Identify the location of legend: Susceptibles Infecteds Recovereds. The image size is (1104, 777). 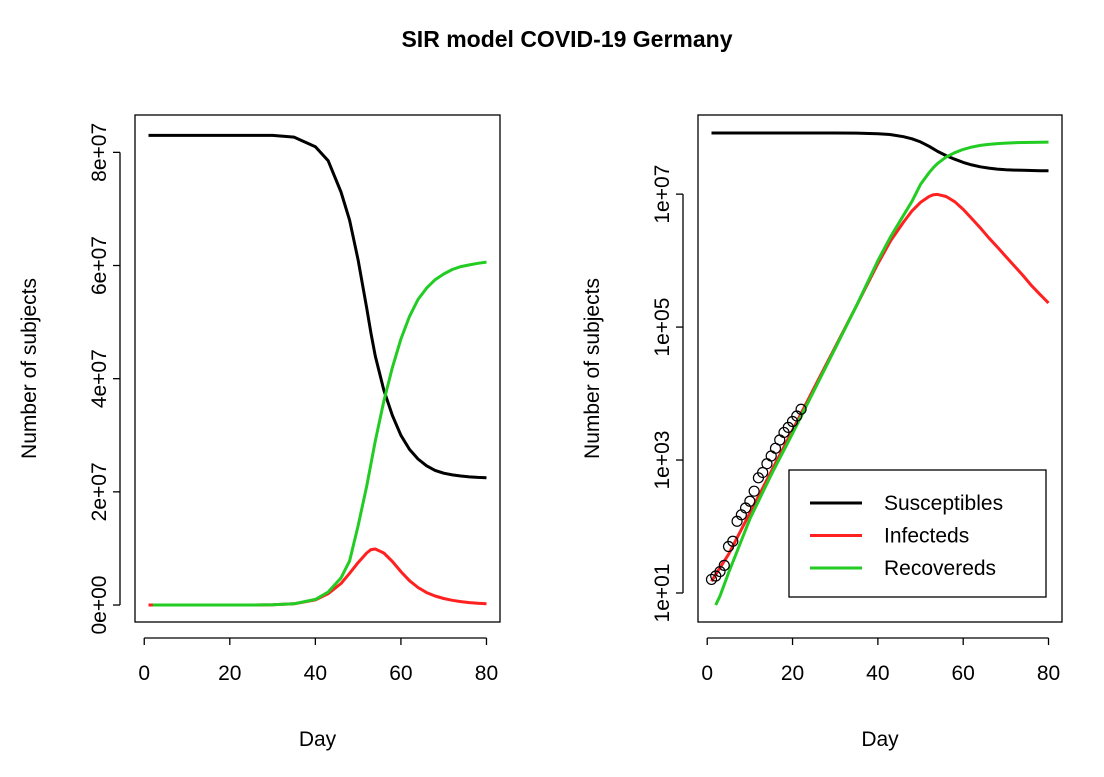
(917, 533).